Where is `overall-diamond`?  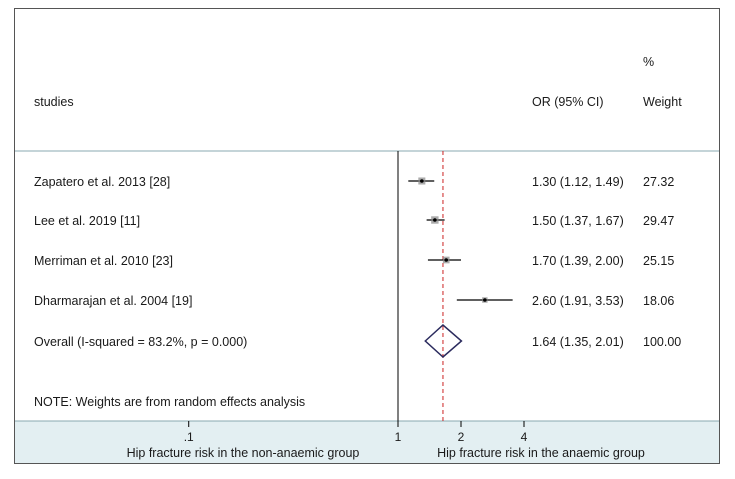
overall-diamond is located at coordinates (443, 341).